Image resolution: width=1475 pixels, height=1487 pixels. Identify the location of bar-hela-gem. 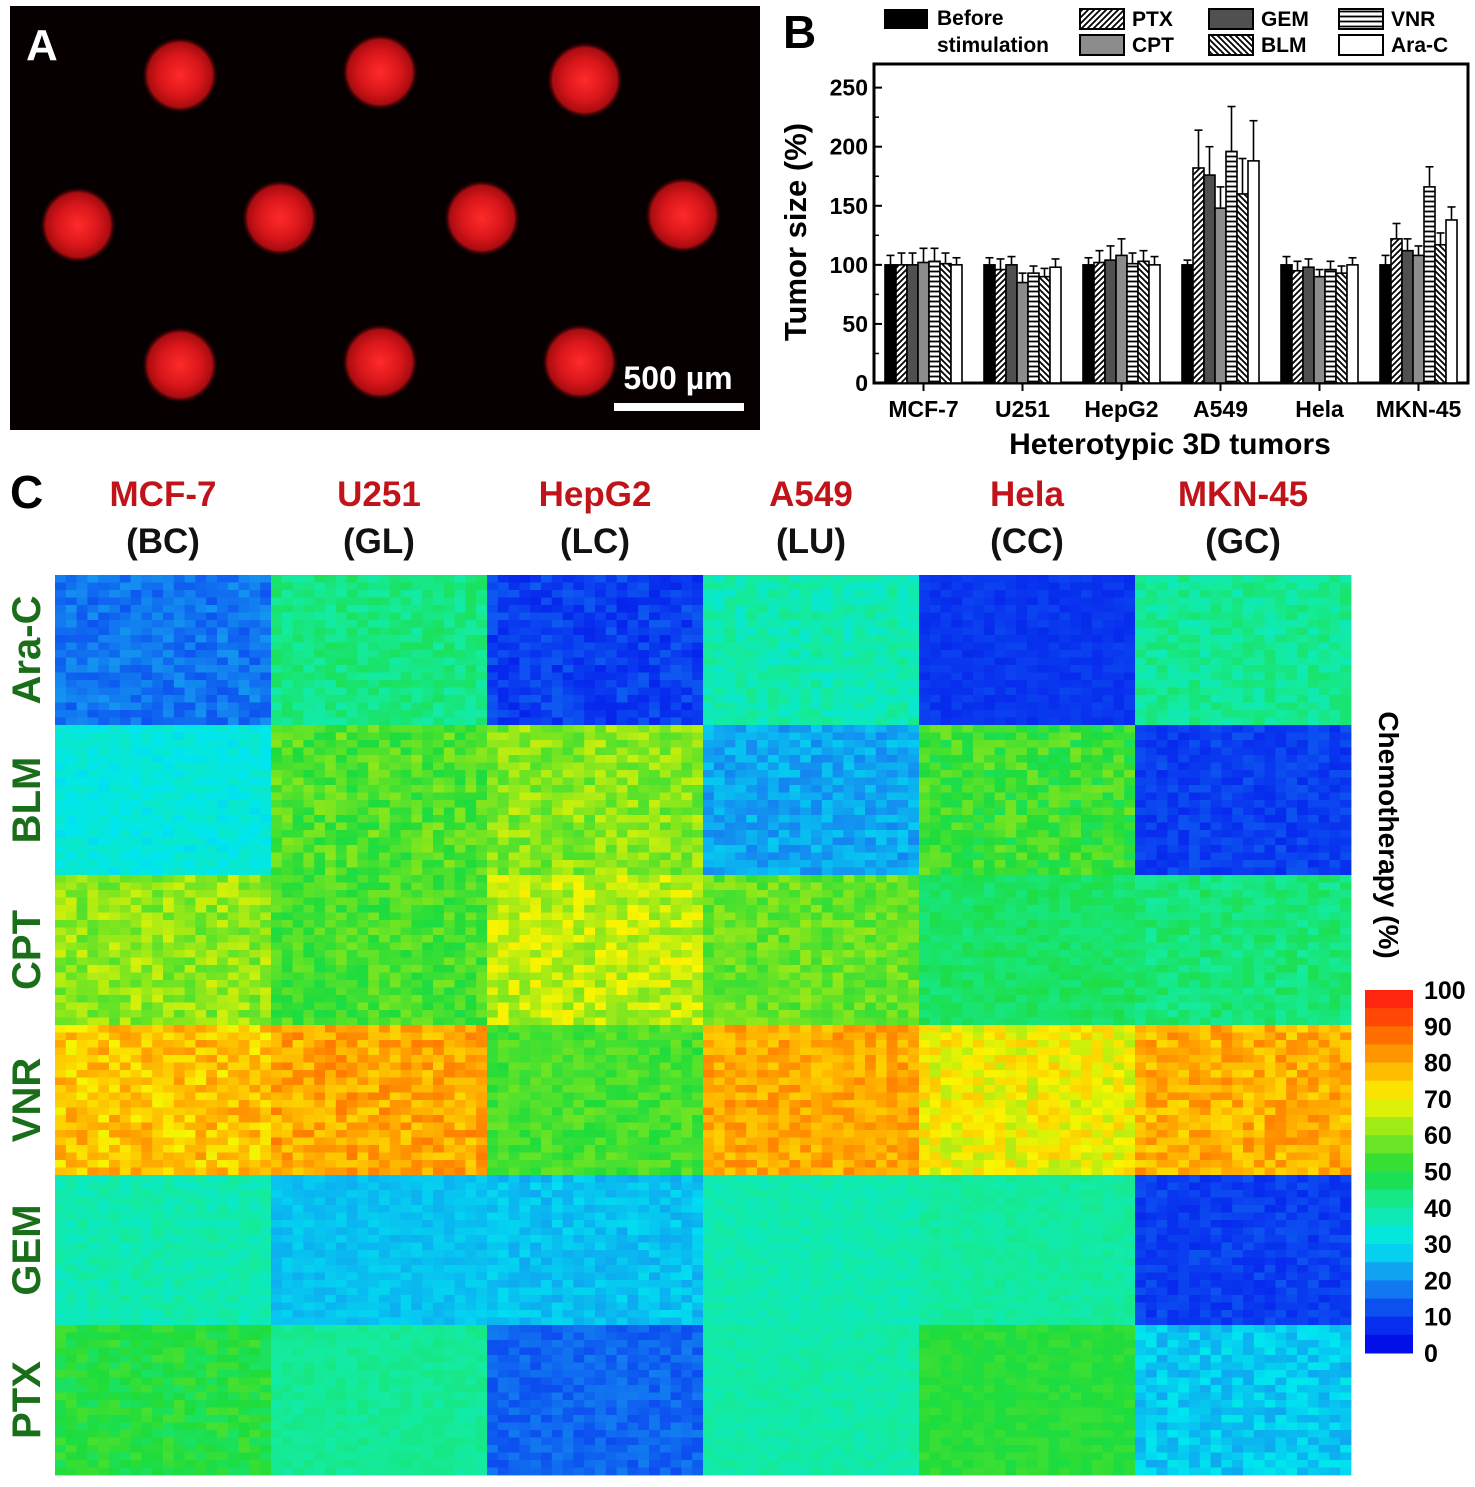
(1308, 325).